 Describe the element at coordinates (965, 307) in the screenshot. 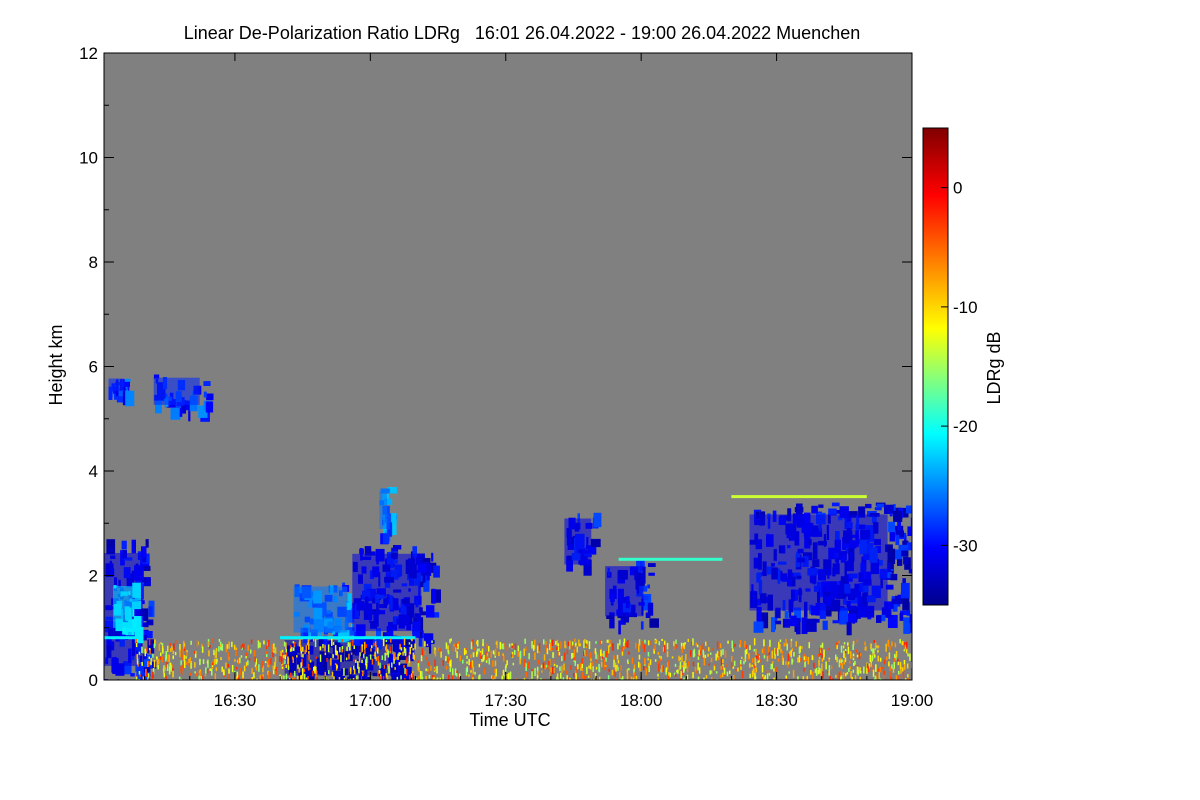

I see `colorbar-tick-label: -10` at that location.